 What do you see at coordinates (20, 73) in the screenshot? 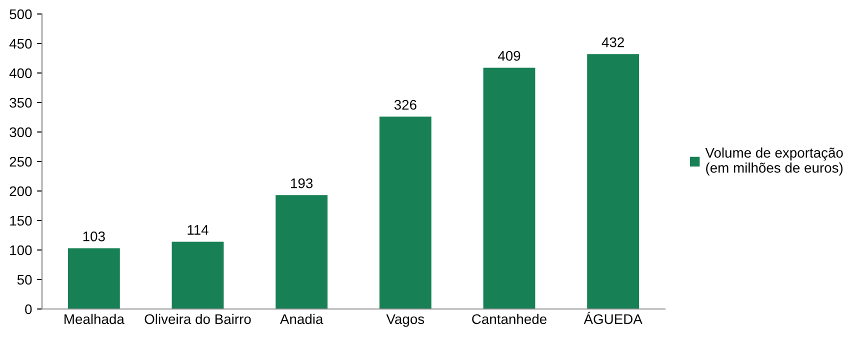
I see `y-tick-label: 400` at bounding box center [20, 73].